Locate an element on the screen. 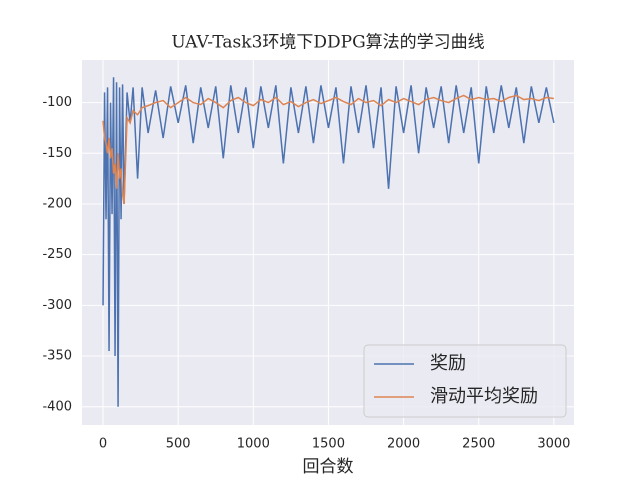 This screenshot has height=484, width=640. x-tick-label: 3000 is located at coordinates (553, 444).